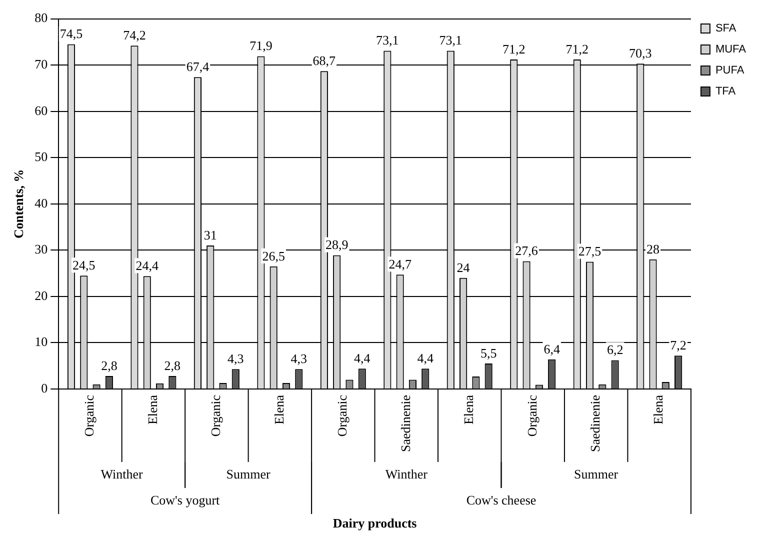  What do you see at coordinates (400, 264) in the screenshot?
I see `data-label: 24,7` at bounding box center [400, 264].